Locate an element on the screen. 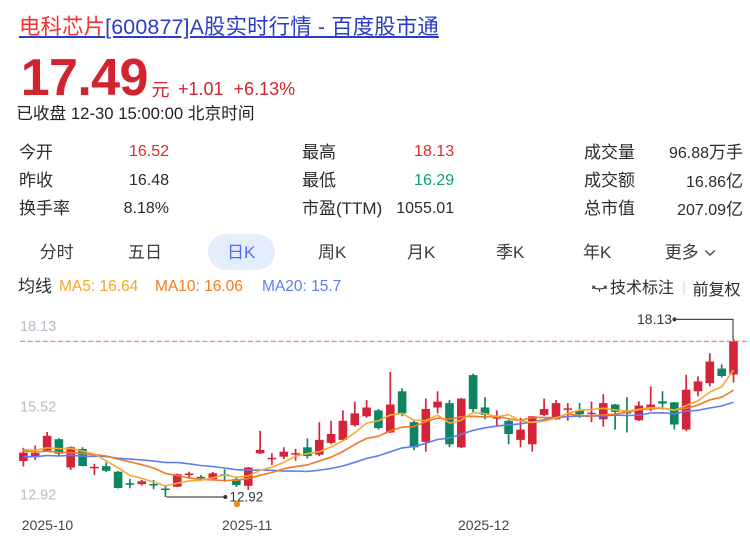 This screenshot has height=543, width=750. svg-text: 2025-12 is located at coordinates (484, 525).